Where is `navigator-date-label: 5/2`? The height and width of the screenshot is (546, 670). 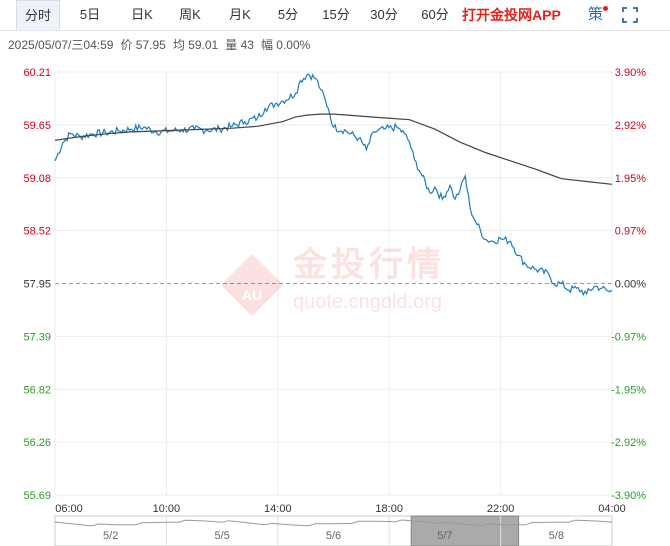
navigator-date-label: 5/2 is located at coordinates (110, 536).